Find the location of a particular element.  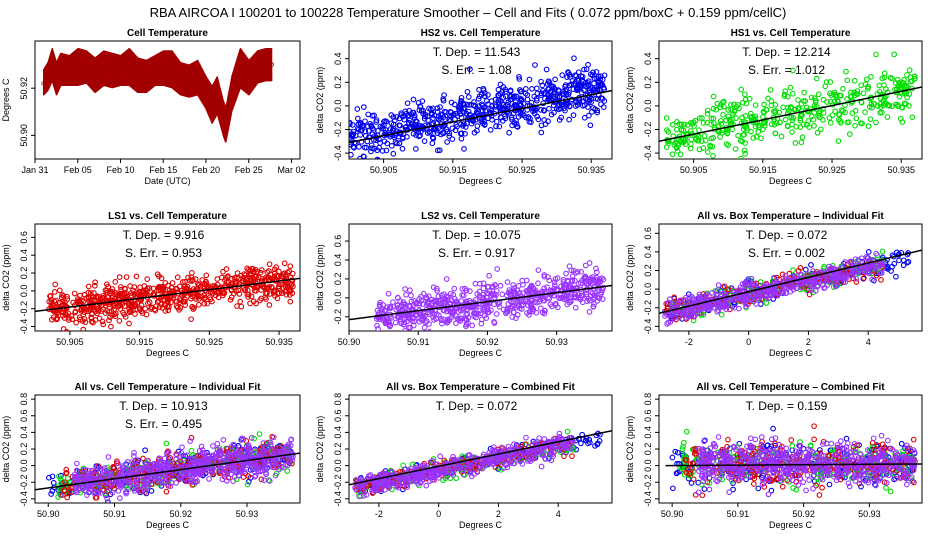

fit-annotation: S. Err. = 1.08 is located at coordinates (476, 70).